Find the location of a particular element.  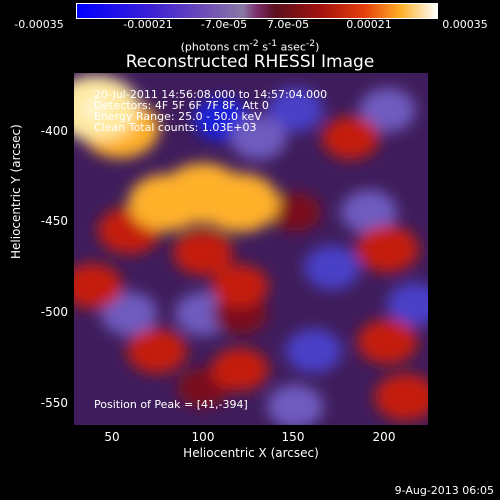

colorbar-tick-label: 7.0e-05 is located at coordinates (288, 24).